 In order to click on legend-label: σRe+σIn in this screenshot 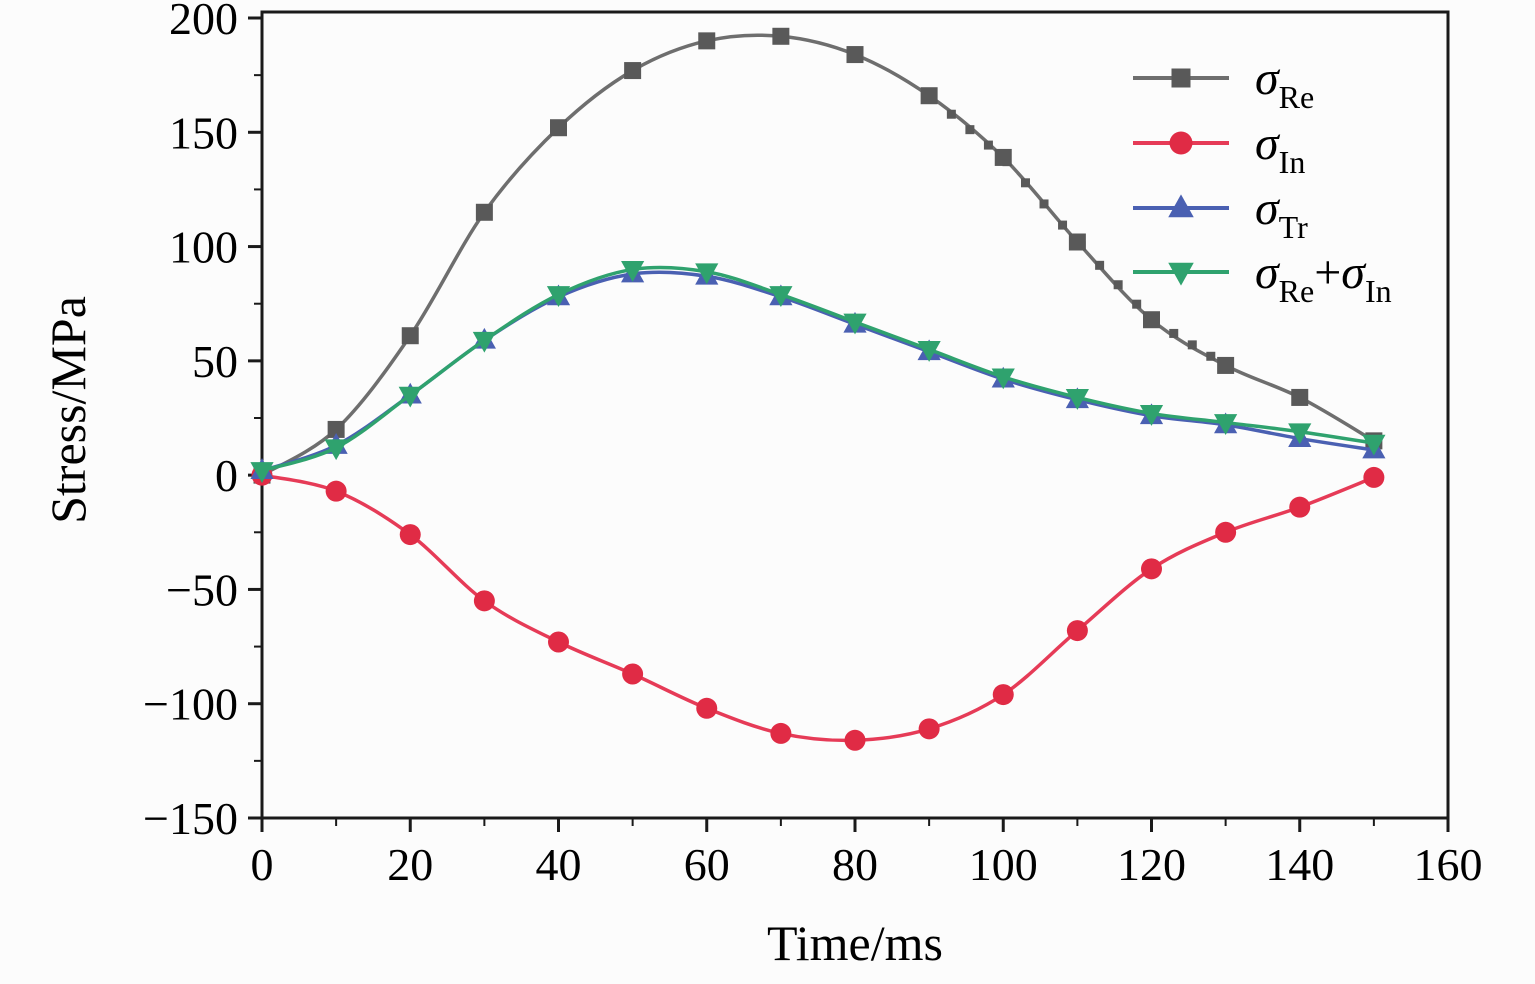, I will do `click(1323, 277)`.